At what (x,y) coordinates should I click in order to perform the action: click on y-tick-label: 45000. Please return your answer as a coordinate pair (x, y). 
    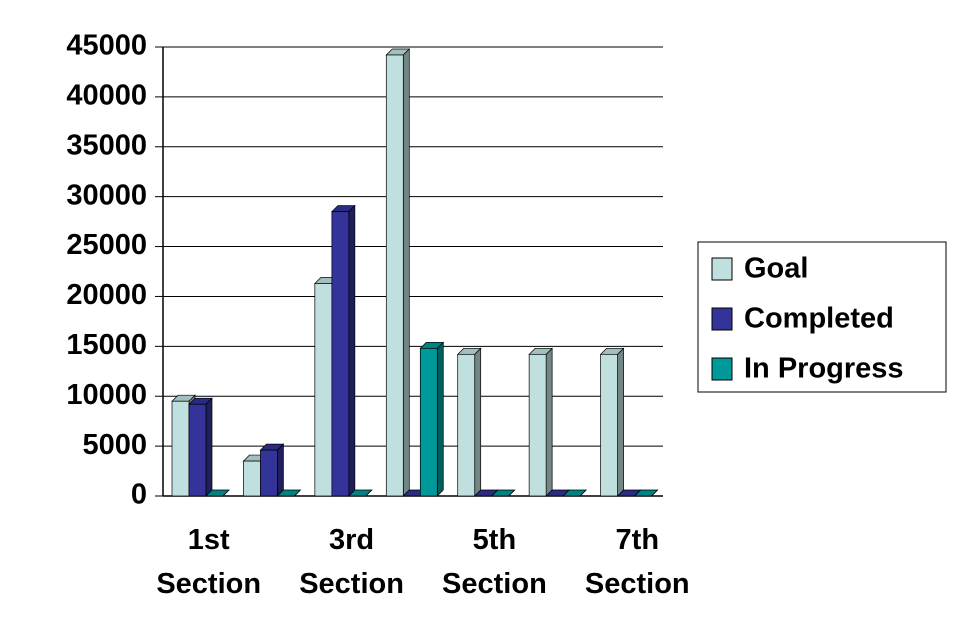
    Looking at the image, I should click on (106, 46).